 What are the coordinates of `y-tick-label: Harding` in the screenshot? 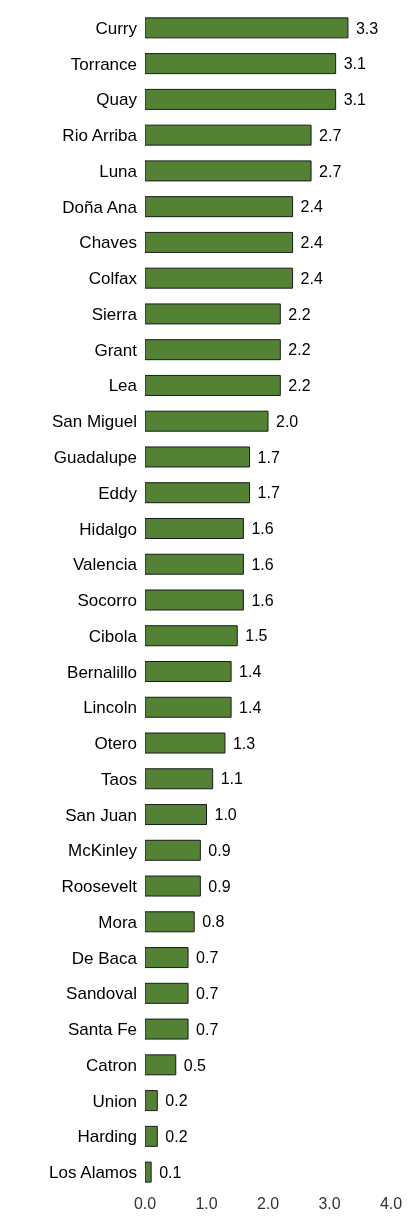 It's located at (107, 1137).